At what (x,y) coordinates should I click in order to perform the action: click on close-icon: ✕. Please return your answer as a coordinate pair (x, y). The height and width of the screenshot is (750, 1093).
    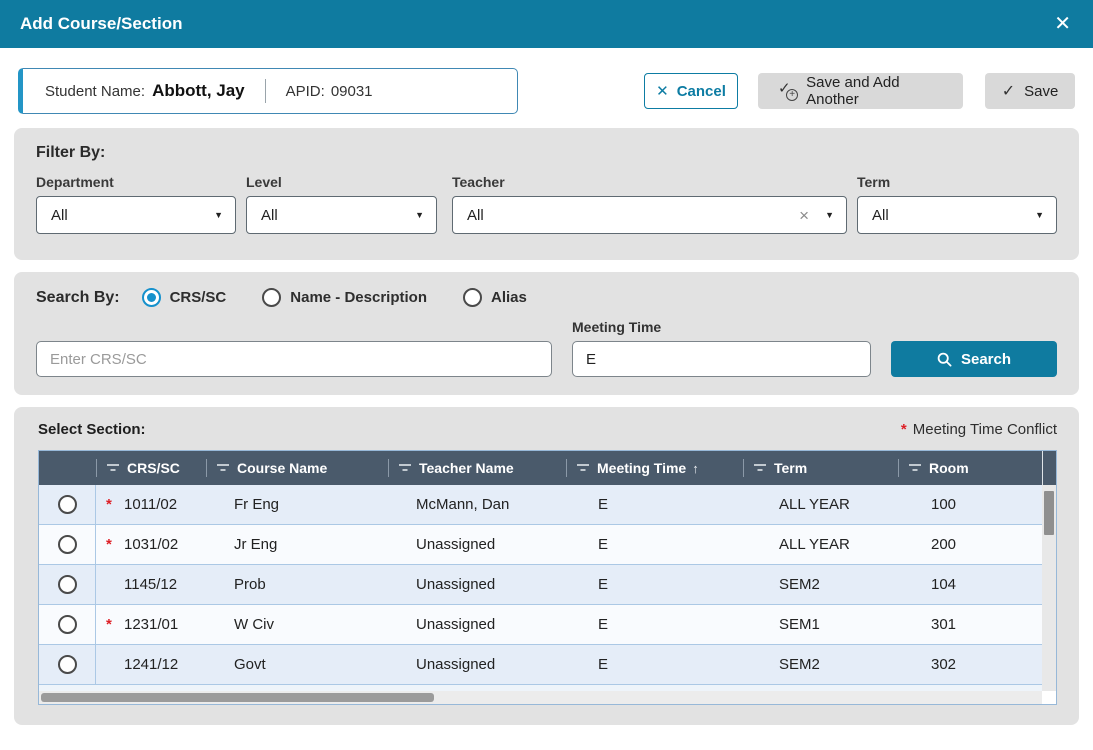
    Looking at the image, I should click on (1062, 24).